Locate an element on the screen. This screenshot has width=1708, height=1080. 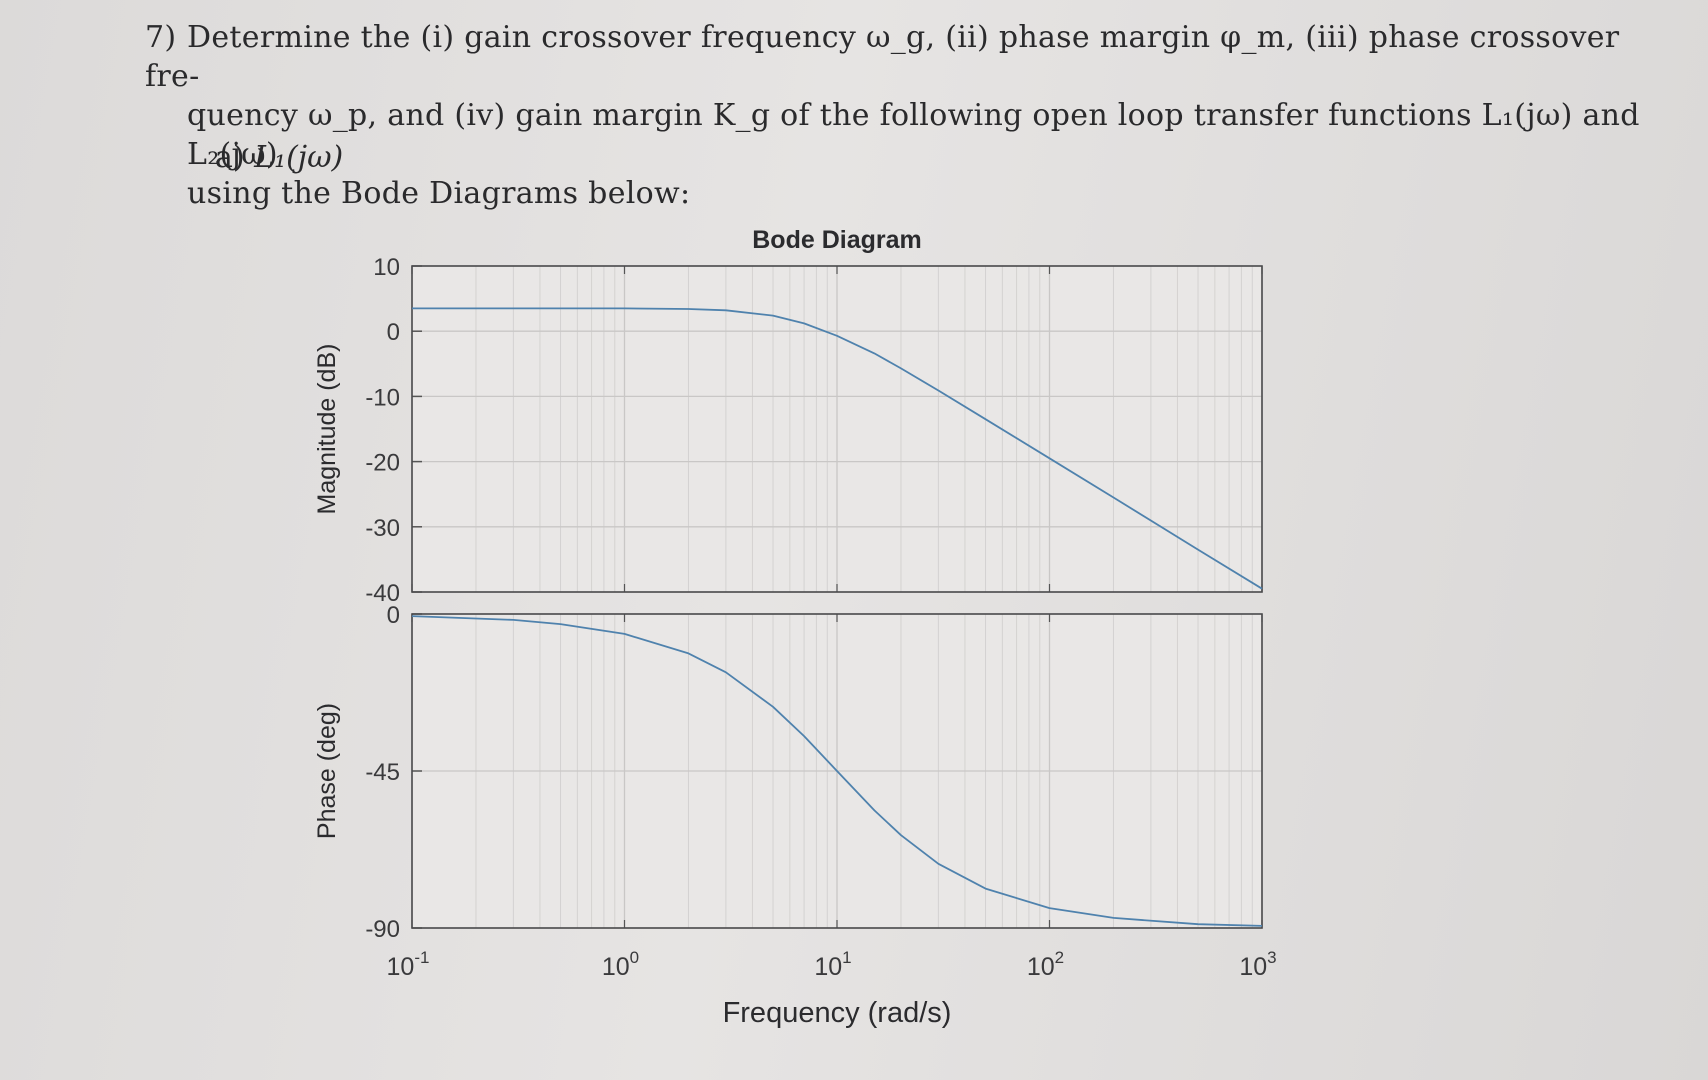
chart-title: Bode Diagram is located at coordinates (836, 240).